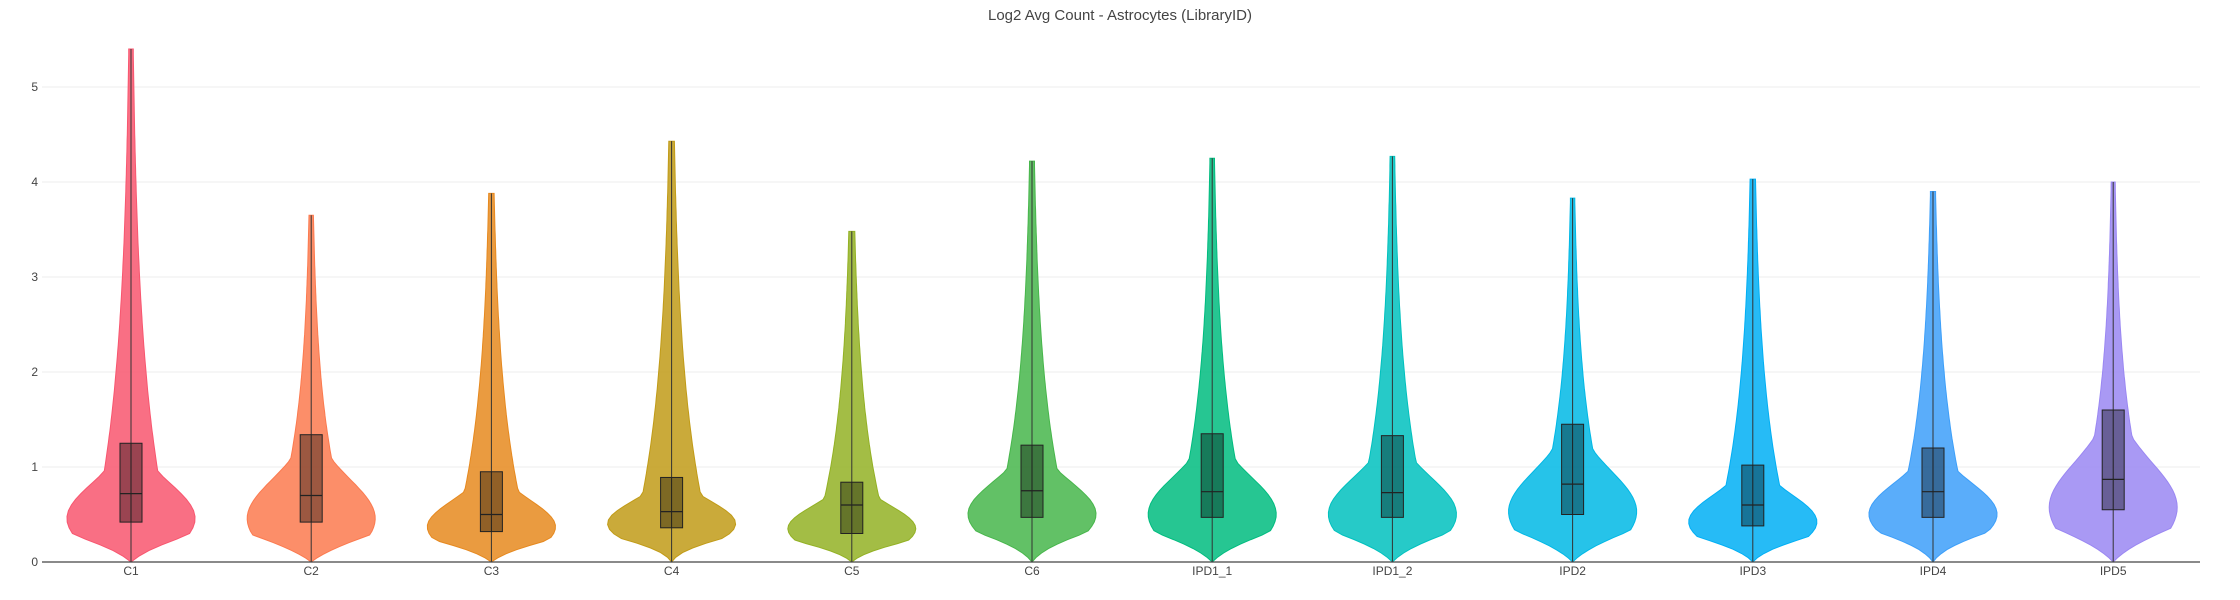 This screenshot has height=600, width=2240. Describe the element at coordinates (34, 324) in the screenshot. I see `y-axis-ticks: 0 1 2 3 4 5` at that location.